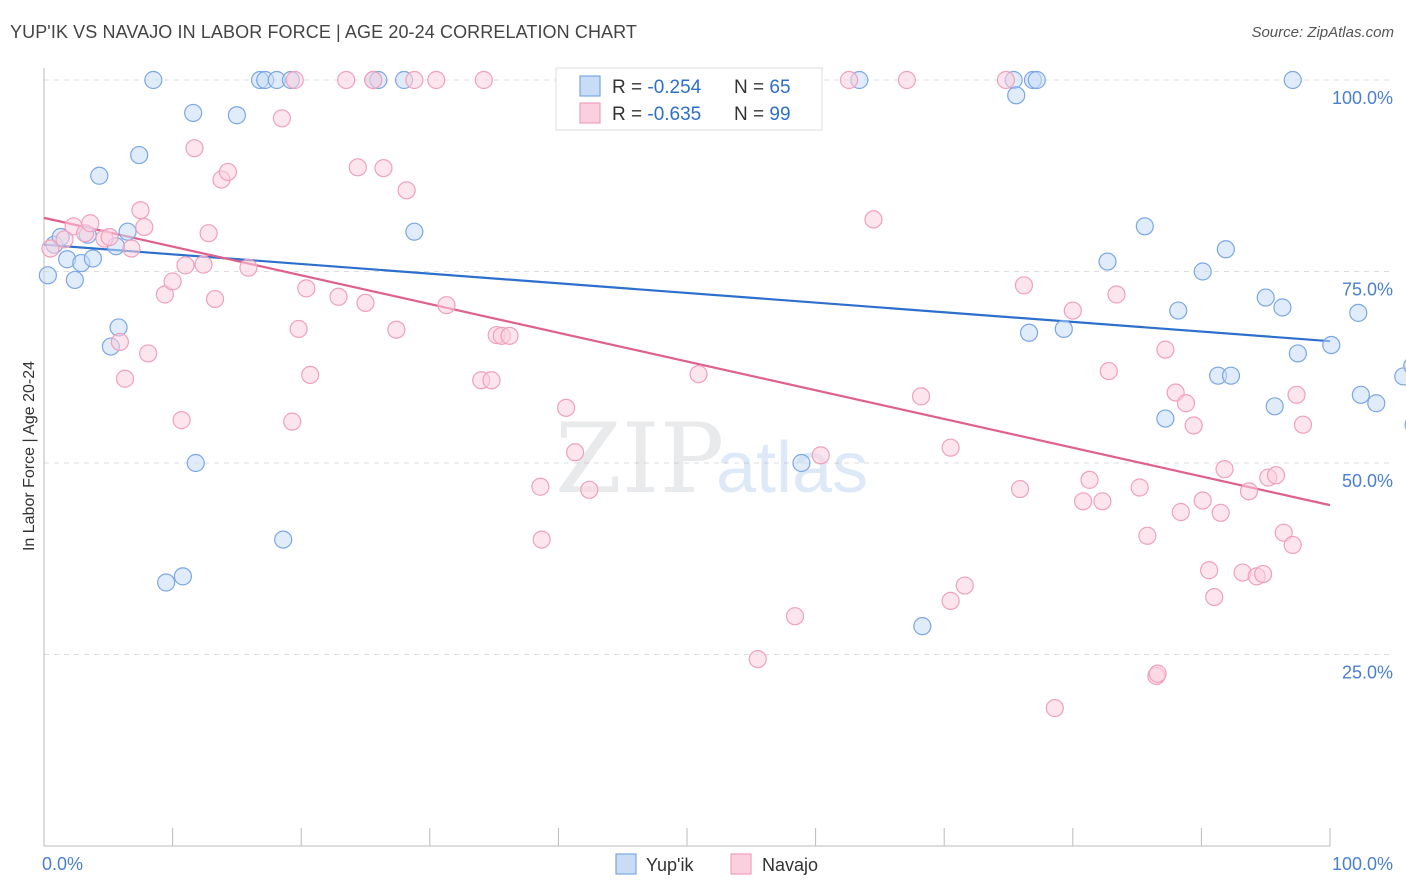 Image resolution: width=1406 pixels, height=892 pixels. What do you see at coordinates (629, 114) in the screenshot?
I see `legend-r-label-2: R =` at bounding box center [629, 114].